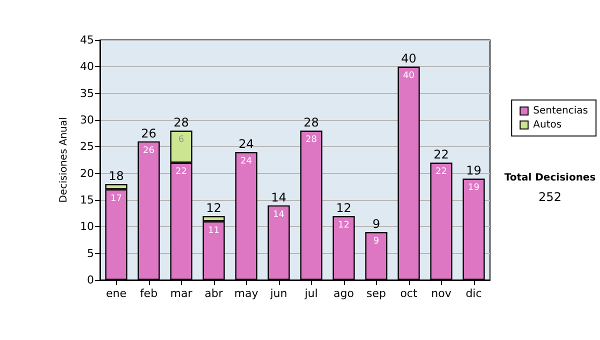 The image size is (600, 340). What do you see at coordinates (408, 59) in the screenshot?
I see `total-label: 40` at bounding box center [408, 59].